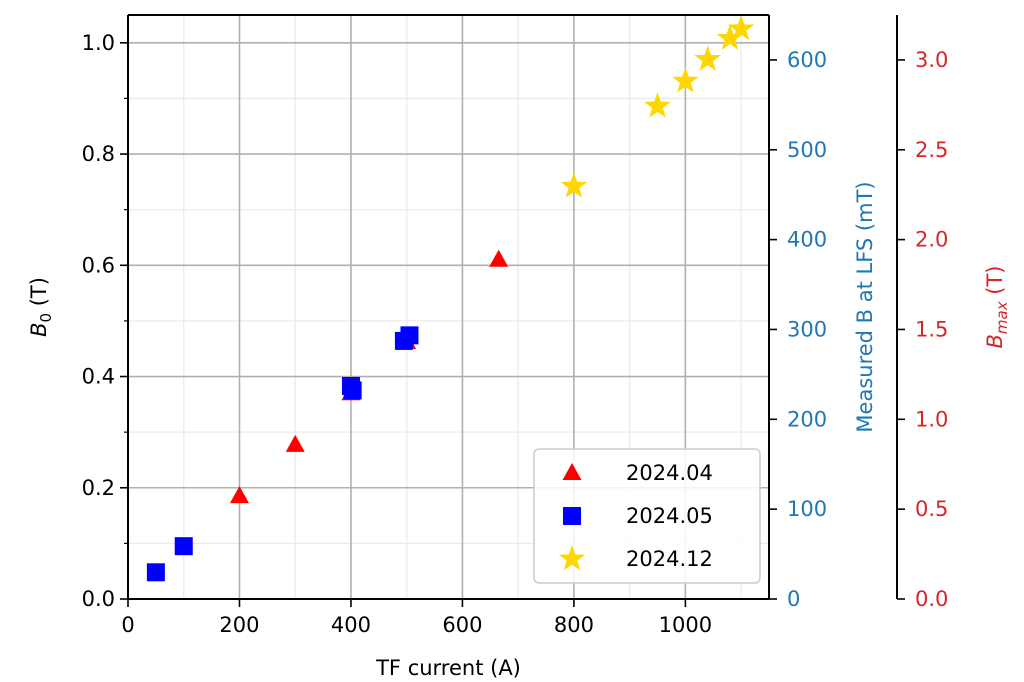 This screenshot has width=1024, height=682. What do you see at coordinates (685, 625) in the screenshot?
I see `x-tick-label: 1000` at bounding box center [685, 625].